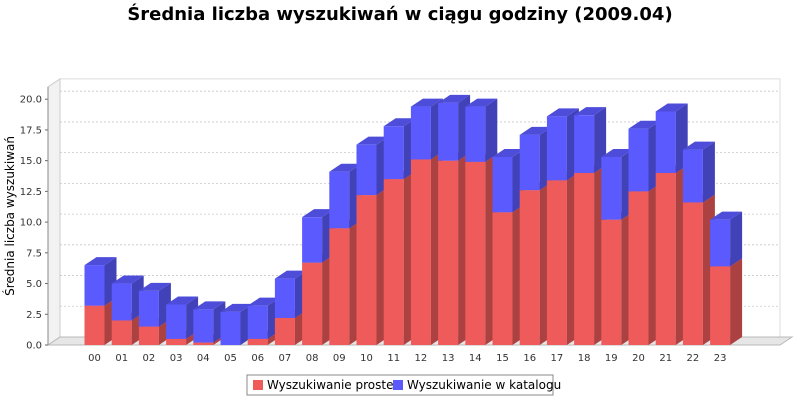 This screenshot has height=400, width=800. What do you see at coordinates (312, 358) in the screenshot?
I see `x-tick-label: 08` at bounding box center [312, 358].